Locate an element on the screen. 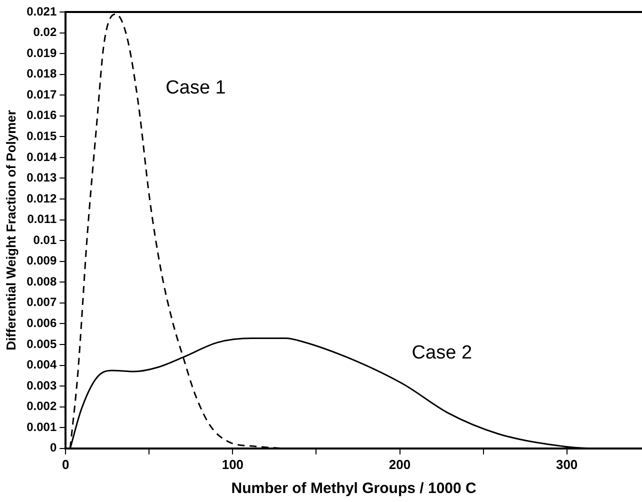  series-label: Case 2 is located at coordinates (442, 353).